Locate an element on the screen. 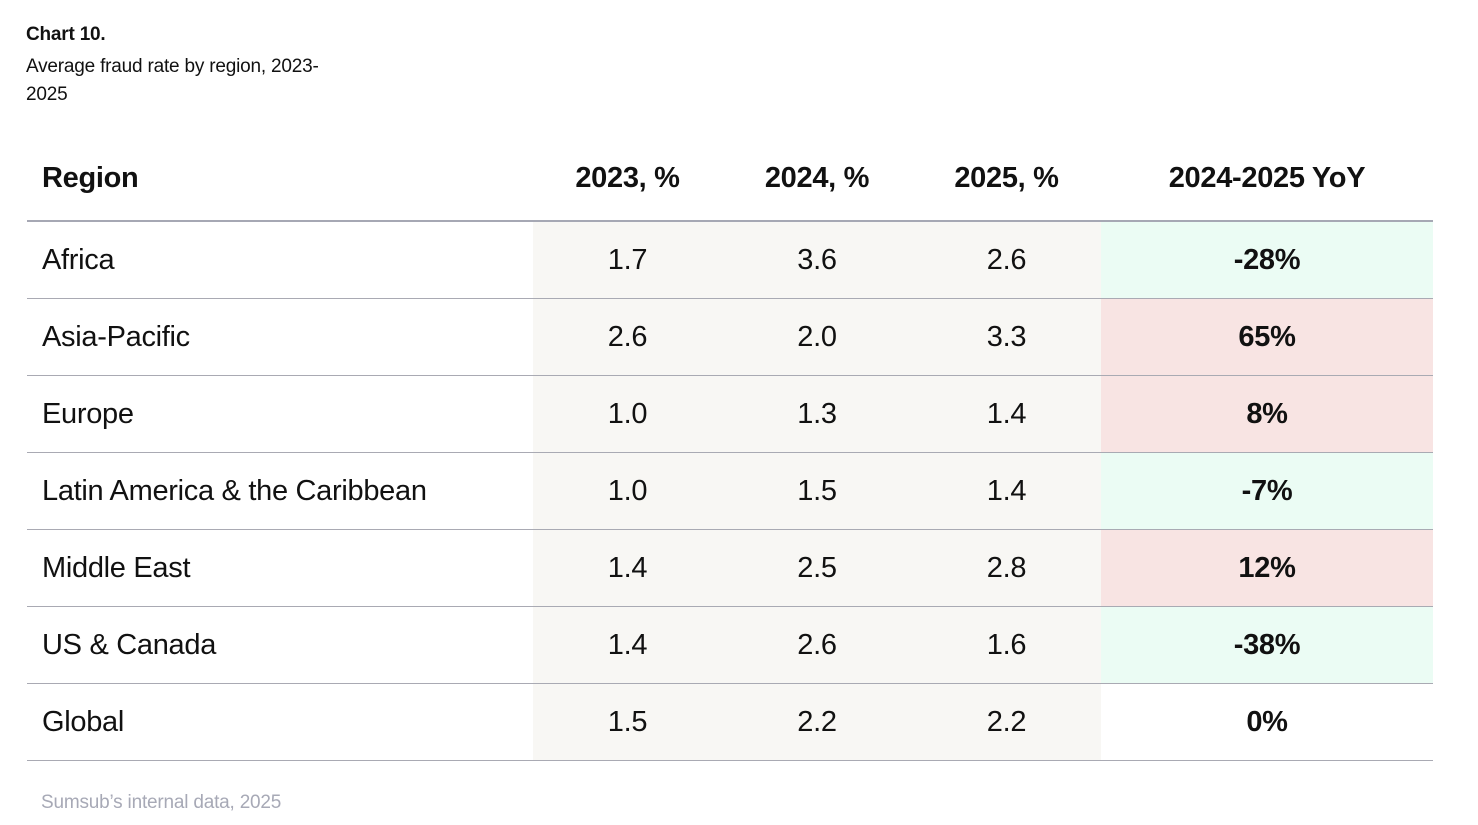  yoy-cell: 12% is located at coordinates (1267, 568).